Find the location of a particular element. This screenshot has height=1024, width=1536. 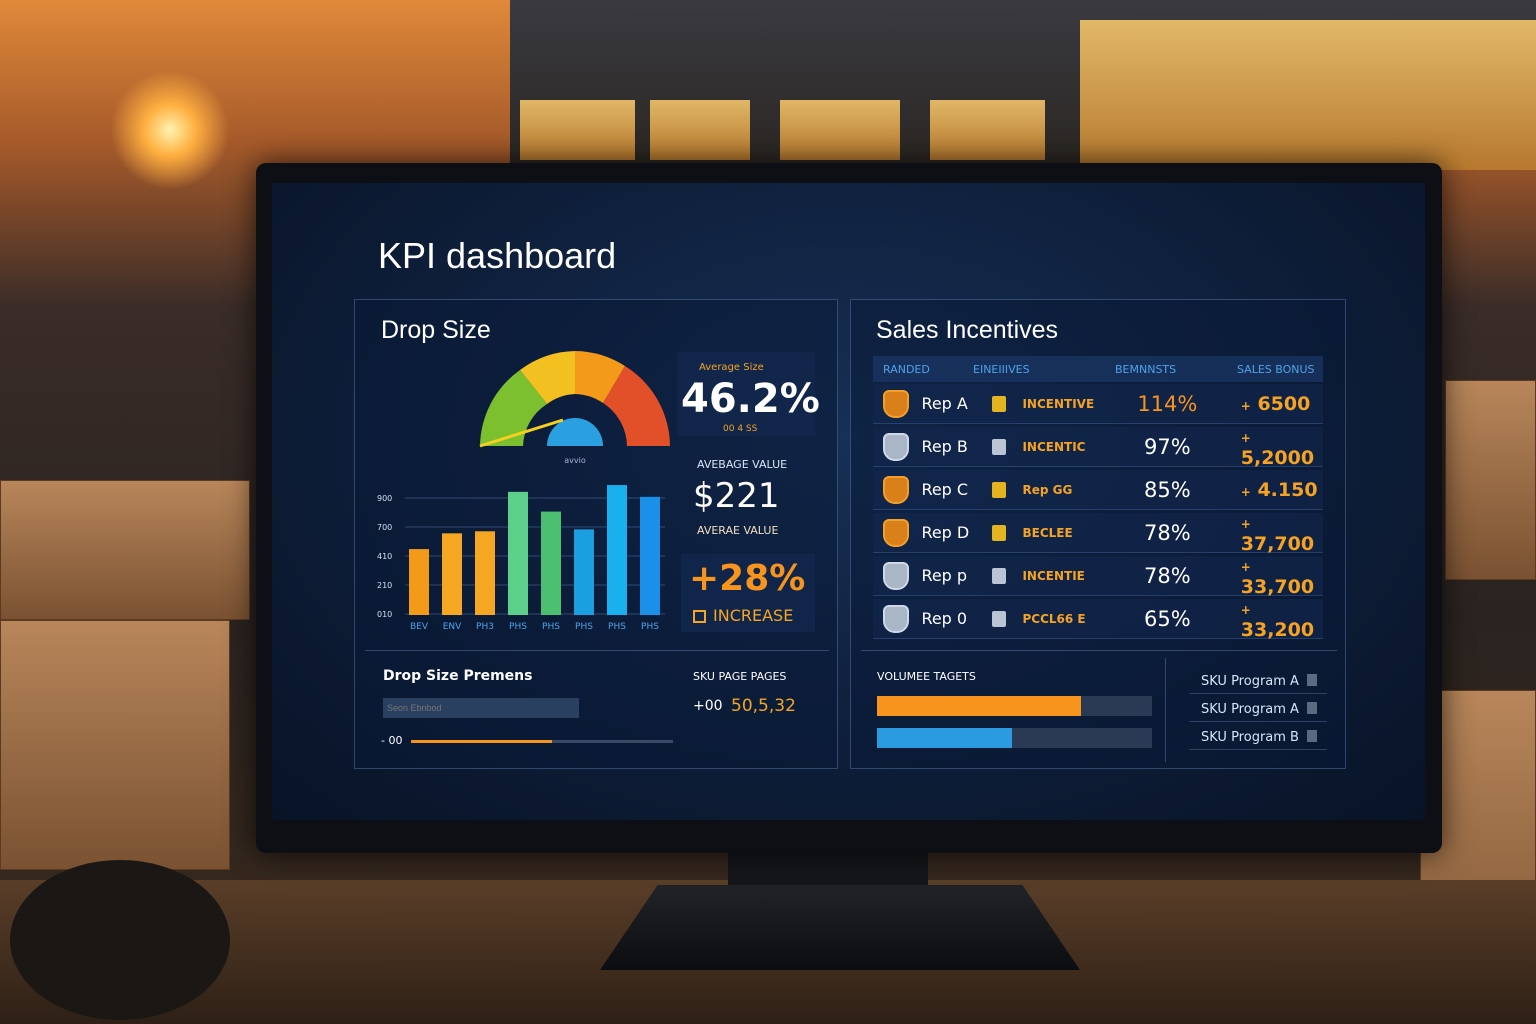

kpi-sub: 00 4 SS is located at coordinates (740, 429).